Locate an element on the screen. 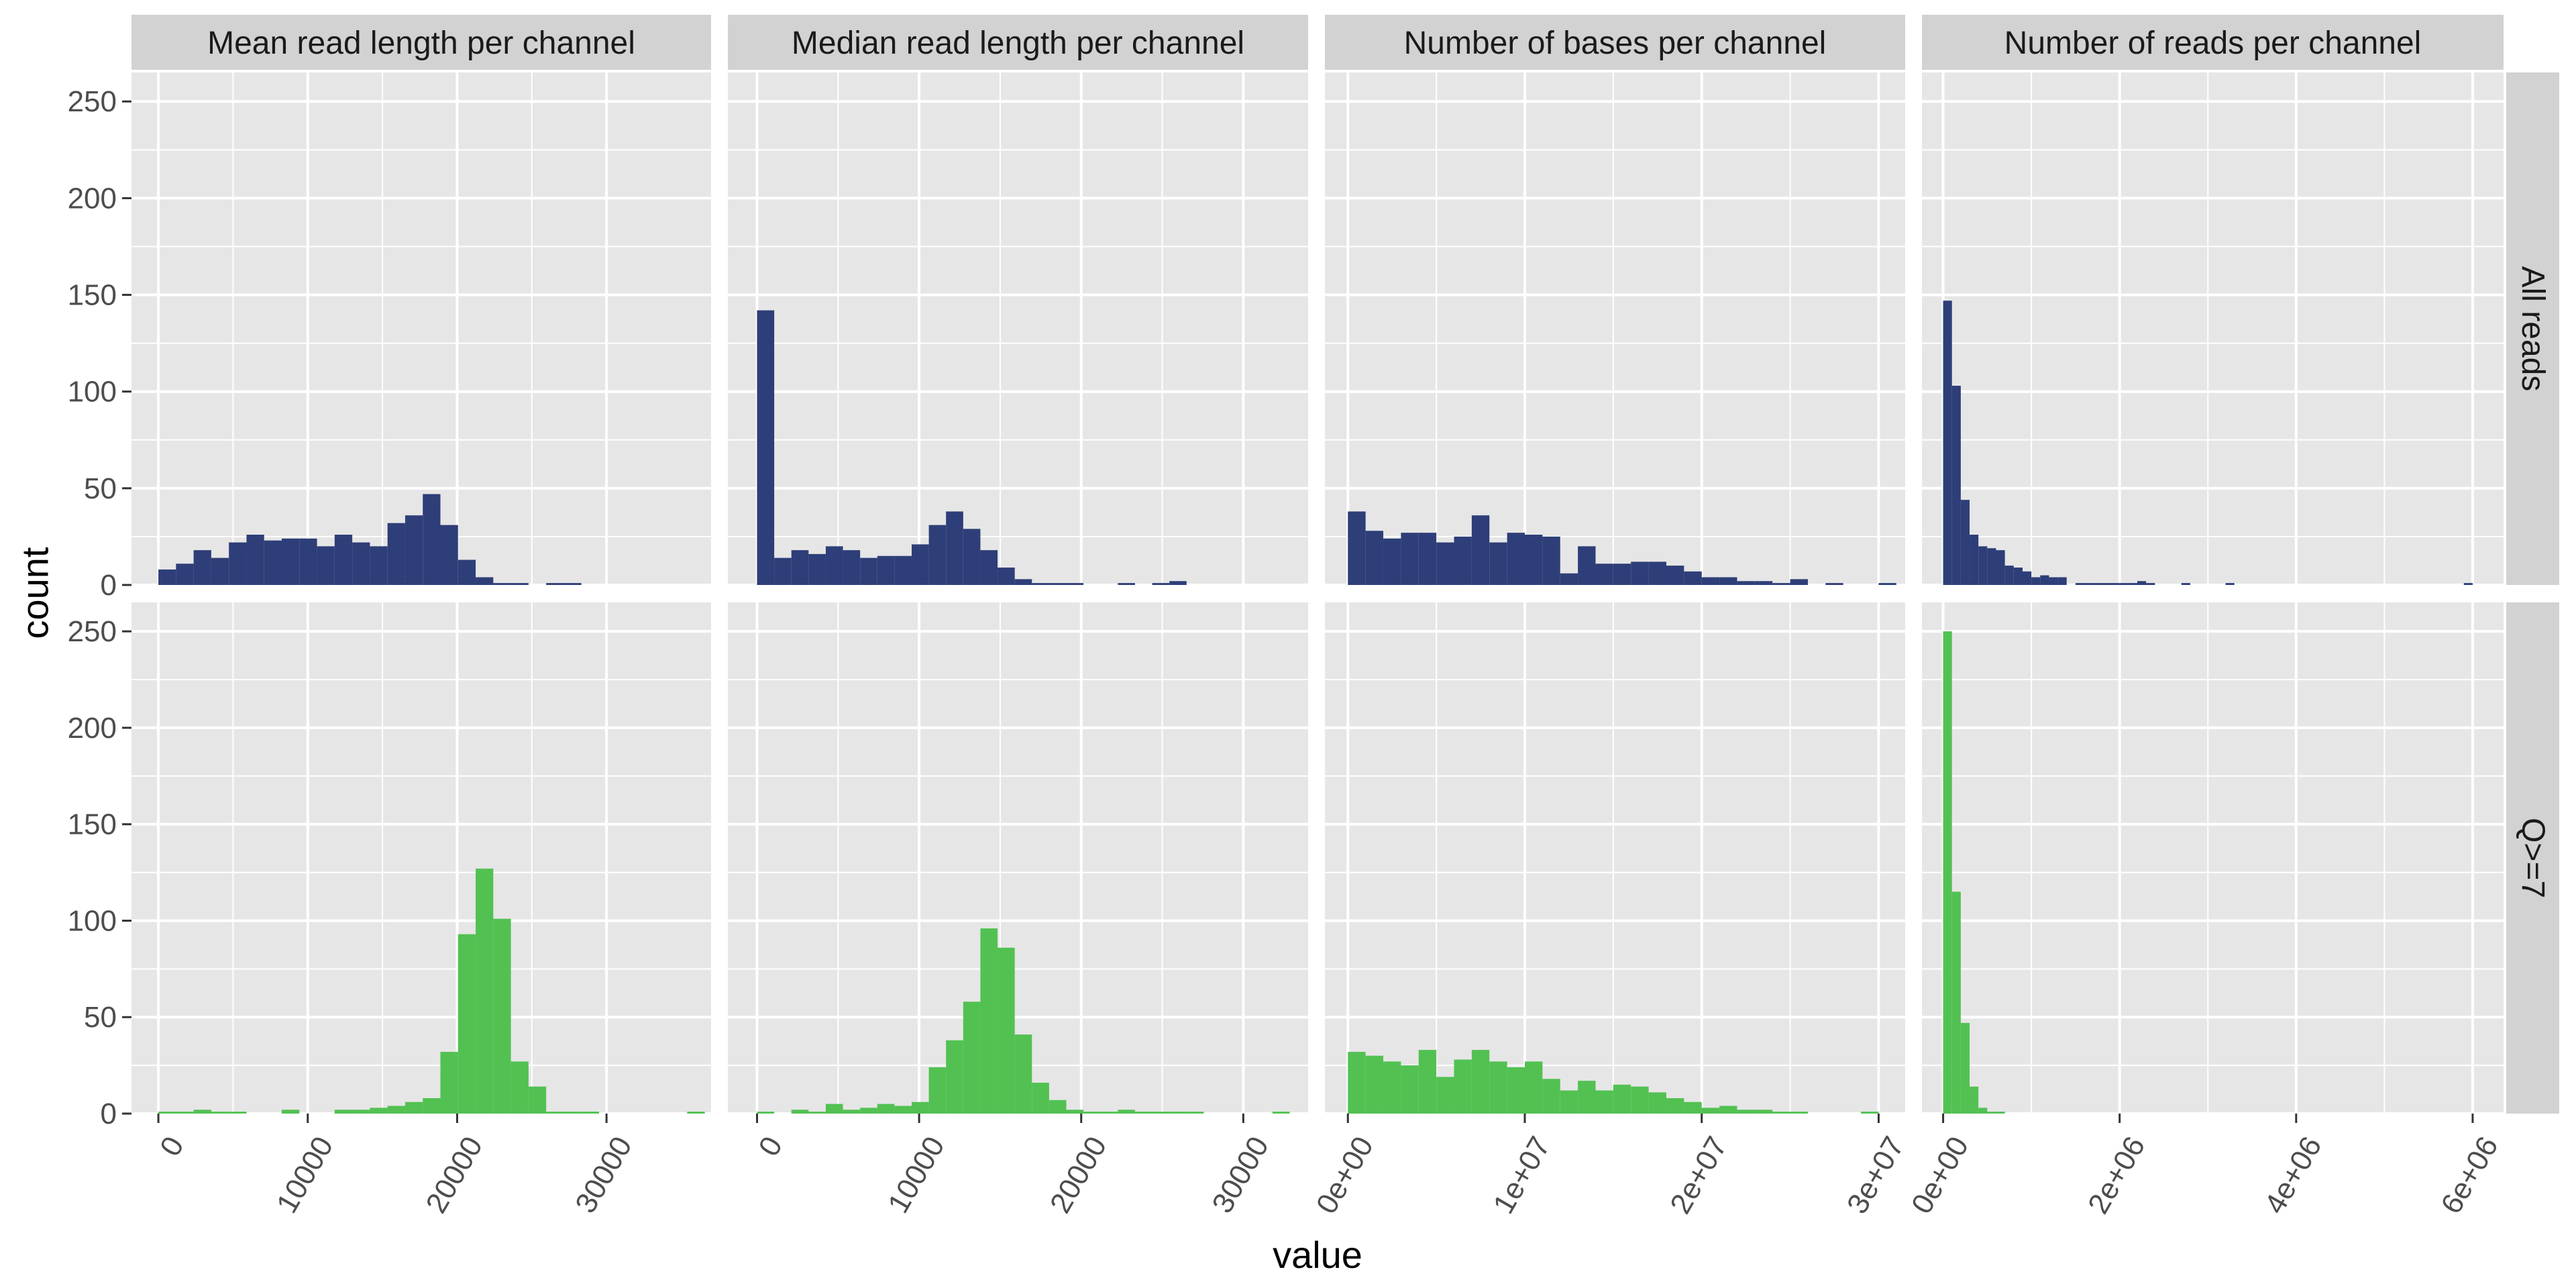 The height and width of the screenshot is (1288, 2576). y-tick-label: 200 is located at coordinates (92, 728).